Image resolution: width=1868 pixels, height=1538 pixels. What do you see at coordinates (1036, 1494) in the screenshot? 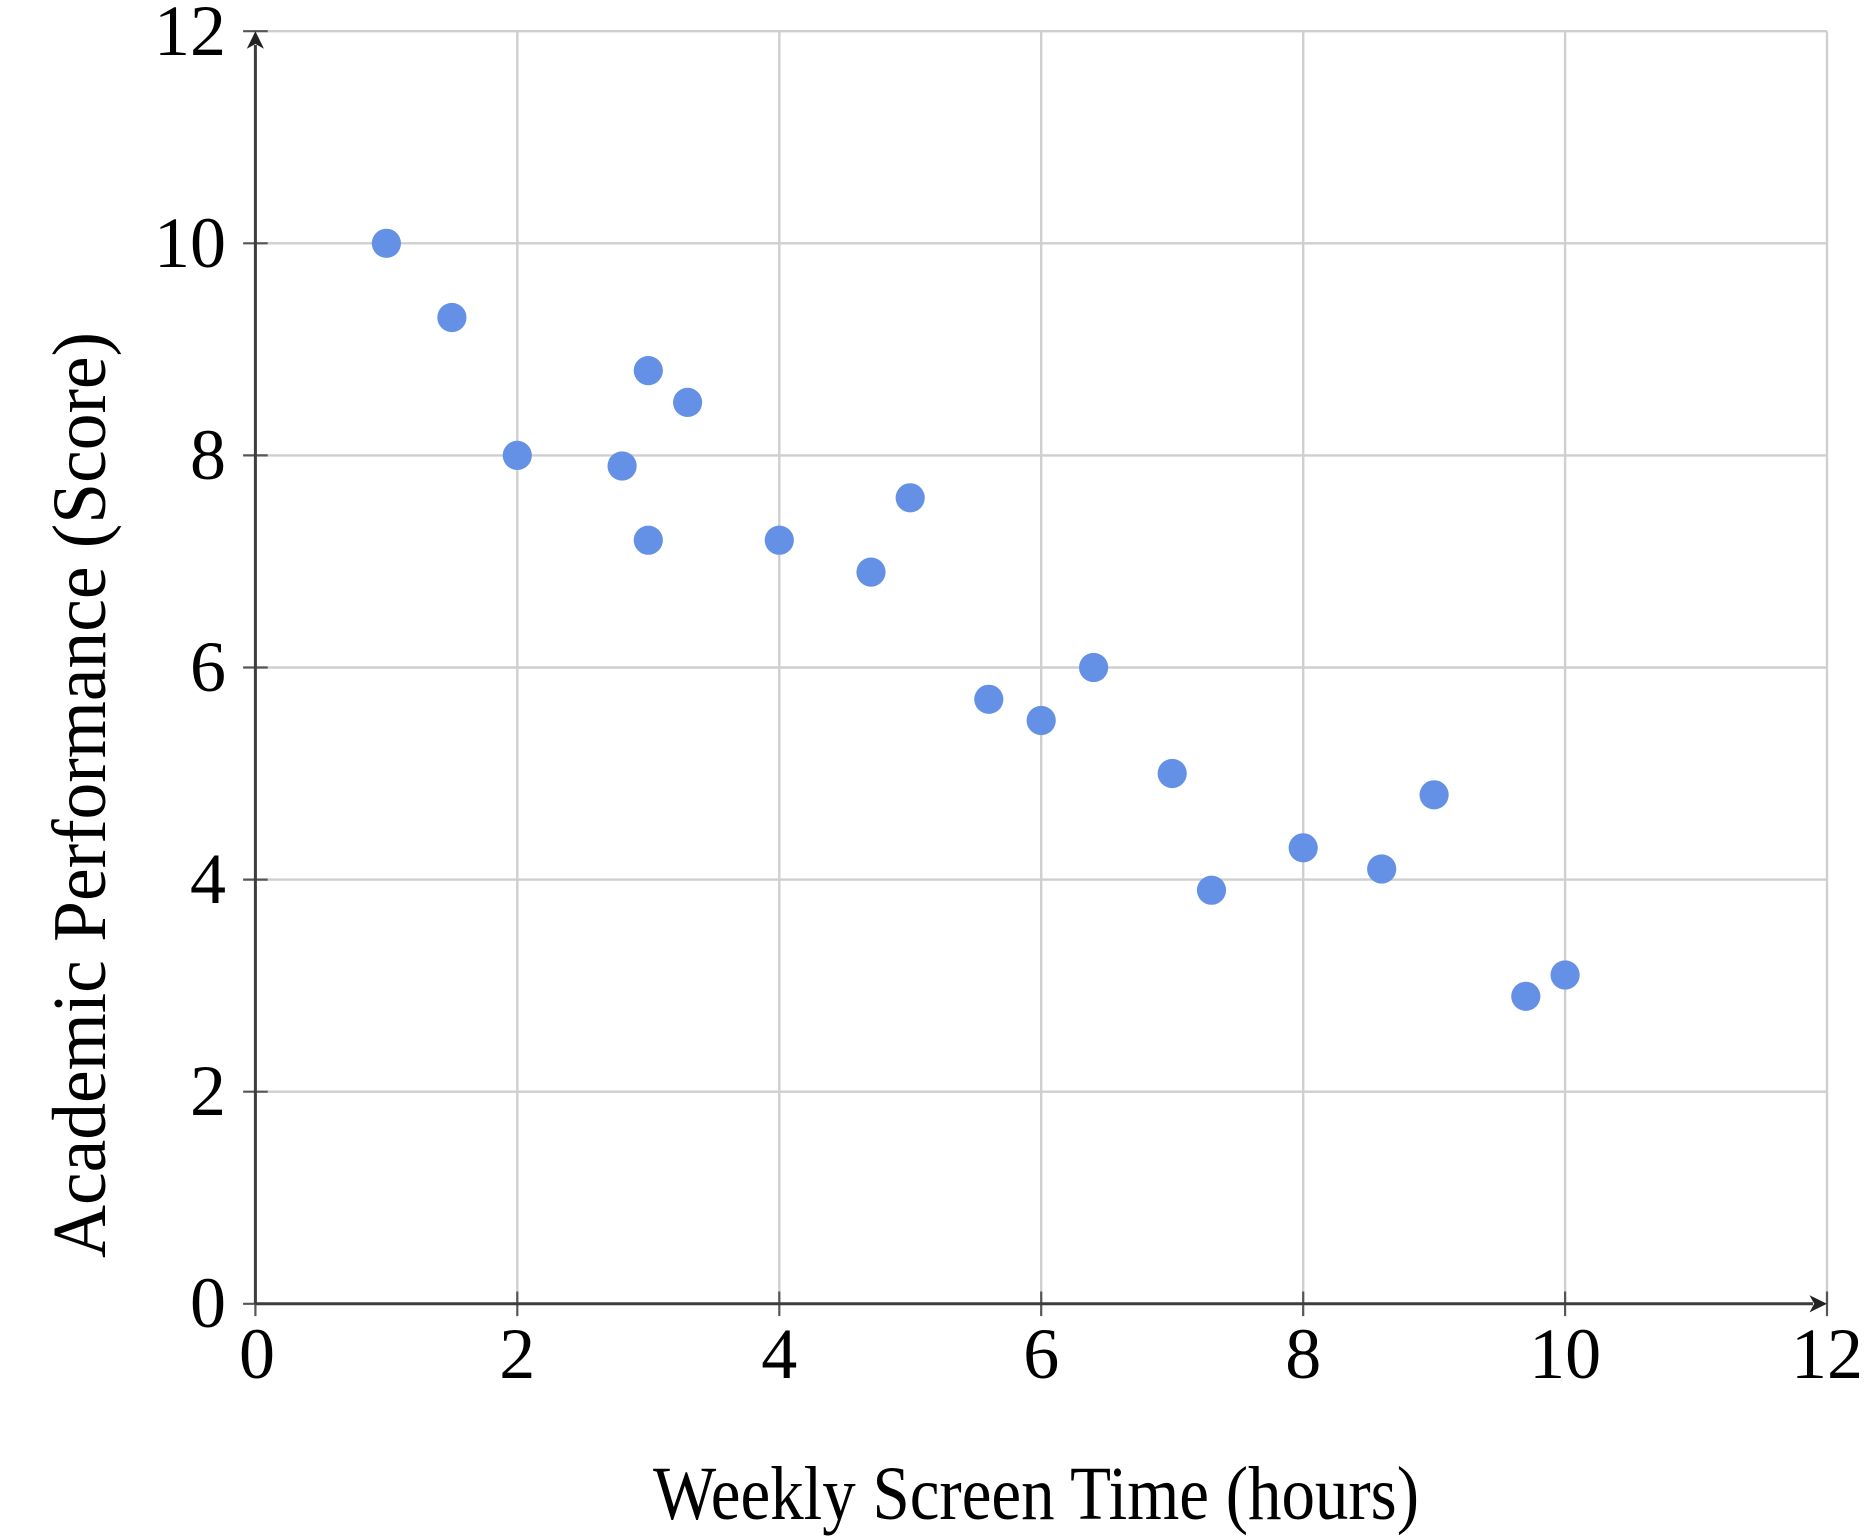
I see `svg-text: Weekly Screen Time (hours)` at bounding box center [1036, 1494].